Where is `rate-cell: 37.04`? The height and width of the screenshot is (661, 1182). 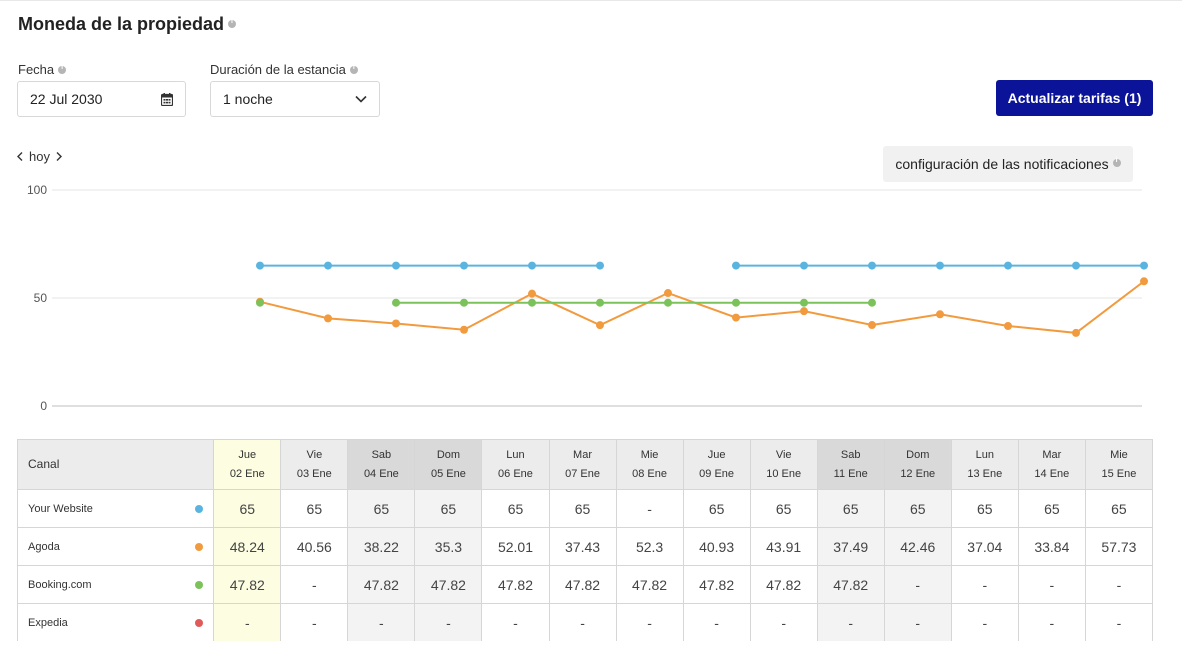 rate-cell: 37.04 is located at coordinates (984, 546).